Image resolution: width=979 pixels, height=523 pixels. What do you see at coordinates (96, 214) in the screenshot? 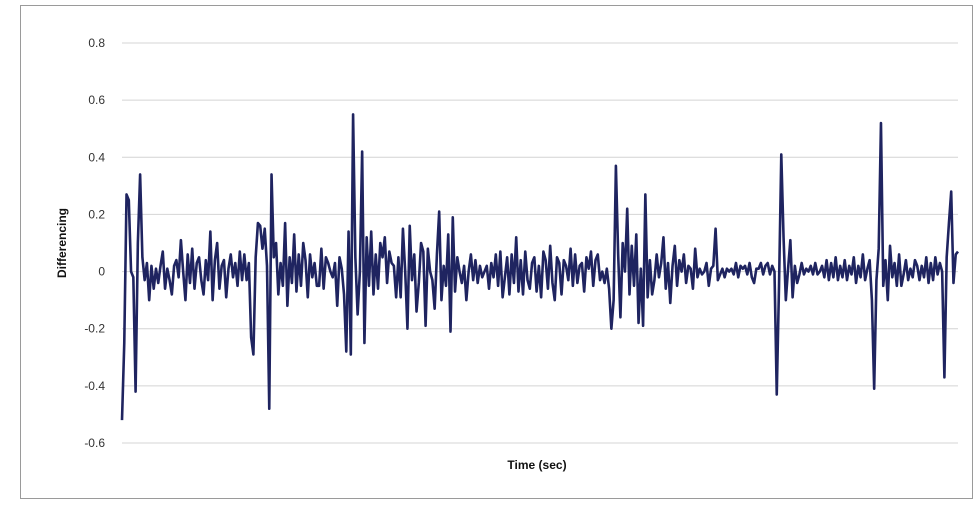
I see `y-tick-label: 0.2` at bounding box center [96, 214].